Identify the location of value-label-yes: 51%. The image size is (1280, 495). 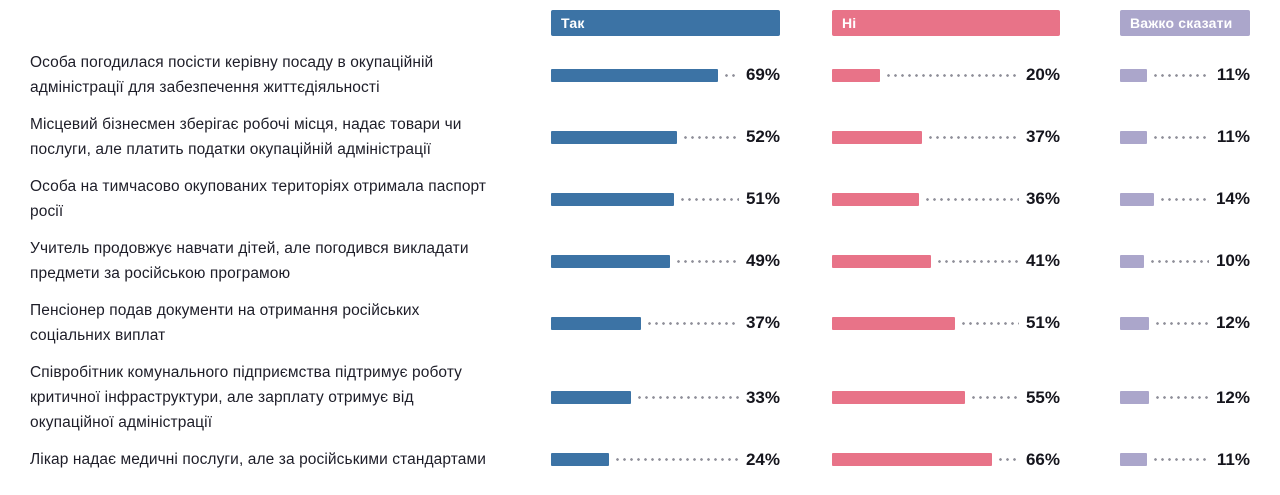
(762, 198).